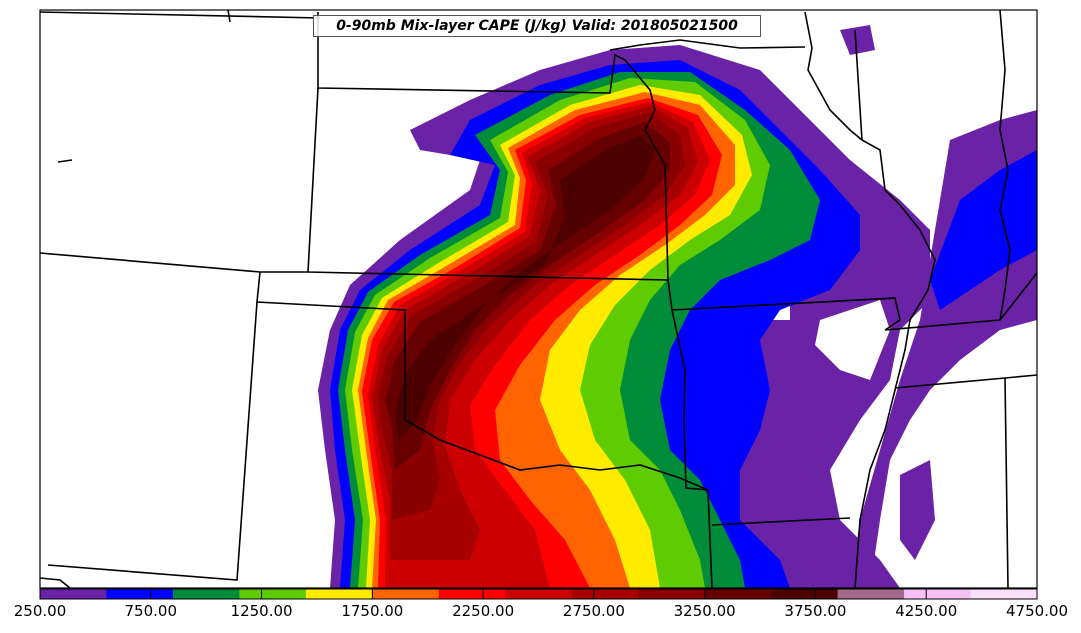 This screenshot has width=1081, height=633. Describe the element at coordinates (1037, 611) in the screenshot. I see `colorbar-tick-label: 4750.00` at that location.